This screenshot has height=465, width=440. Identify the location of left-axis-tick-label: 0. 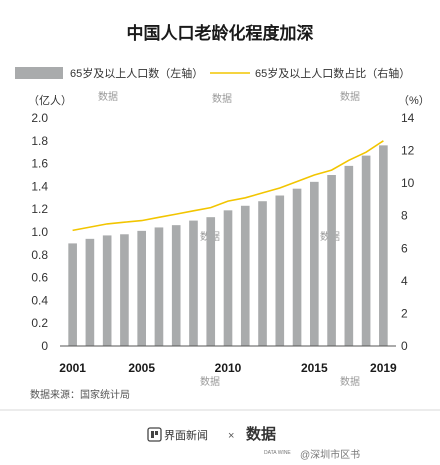
(44, 346).